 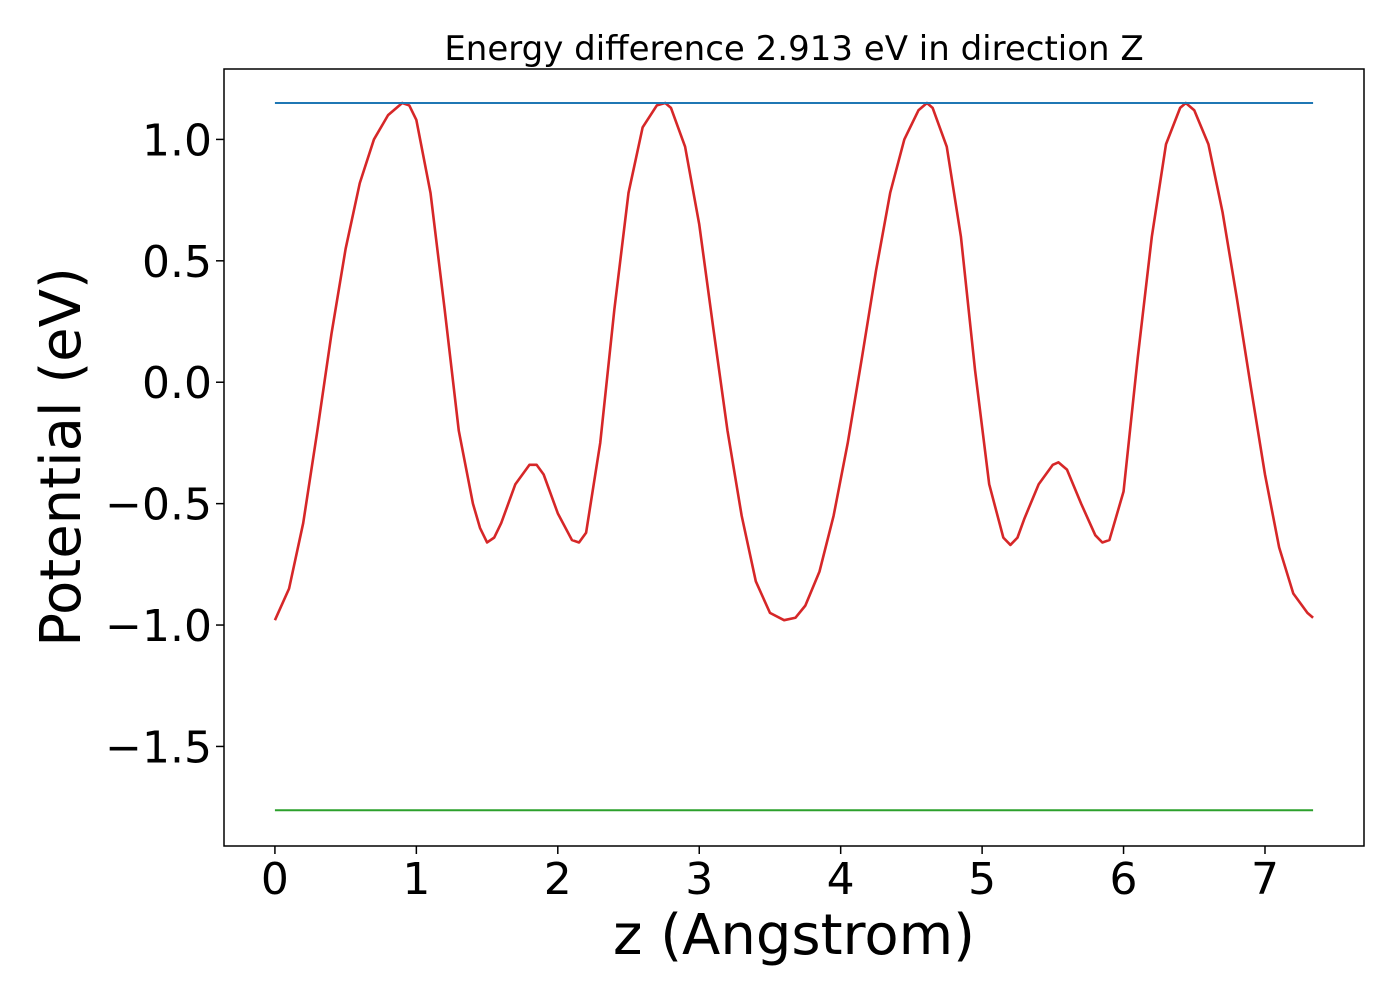 What do you see at coordinates (164, 444) in the screenshot?
I see `y-axis: 1.0 0.5 0.0 −0.5 −1.0 −1.5` at bounding box center [164, 444].